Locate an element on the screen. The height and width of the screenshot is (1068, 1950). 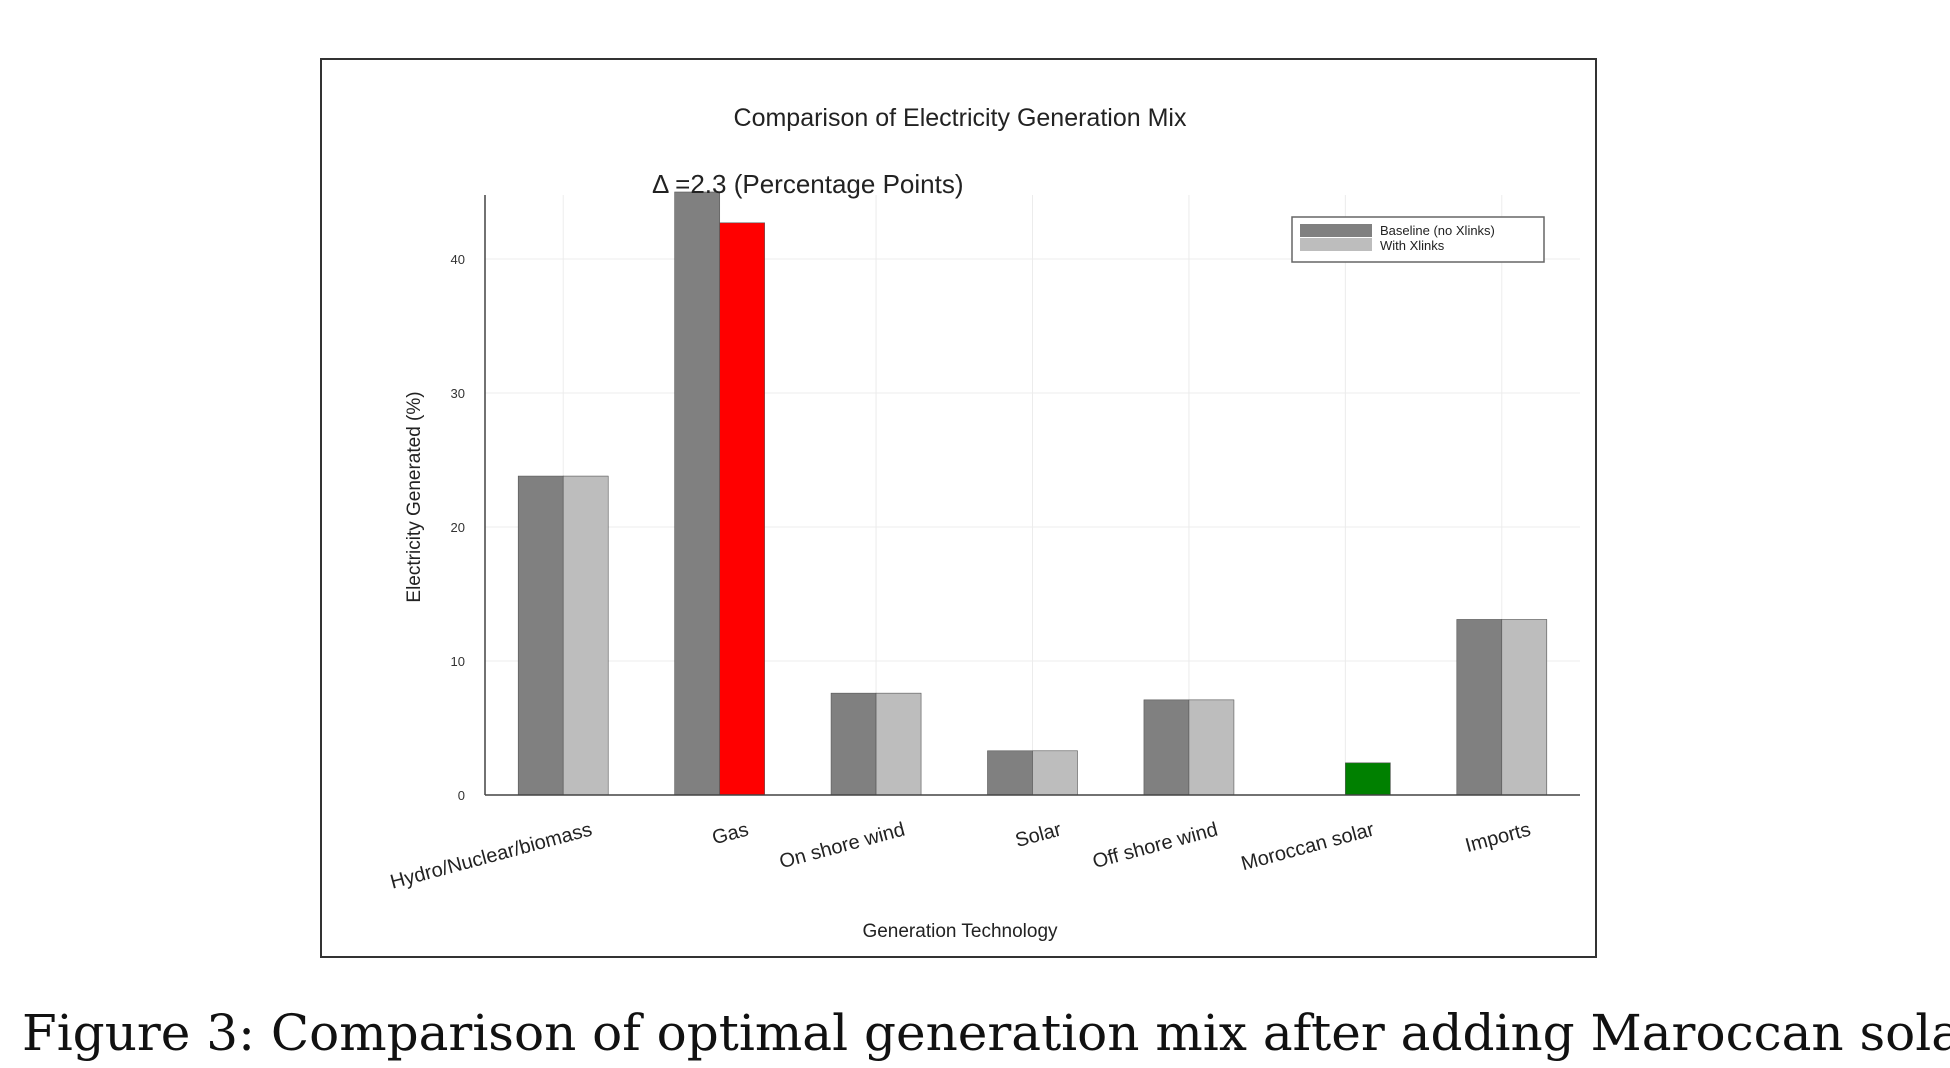
x-tick-label: On shore wind is located at coordinates (842, 846).